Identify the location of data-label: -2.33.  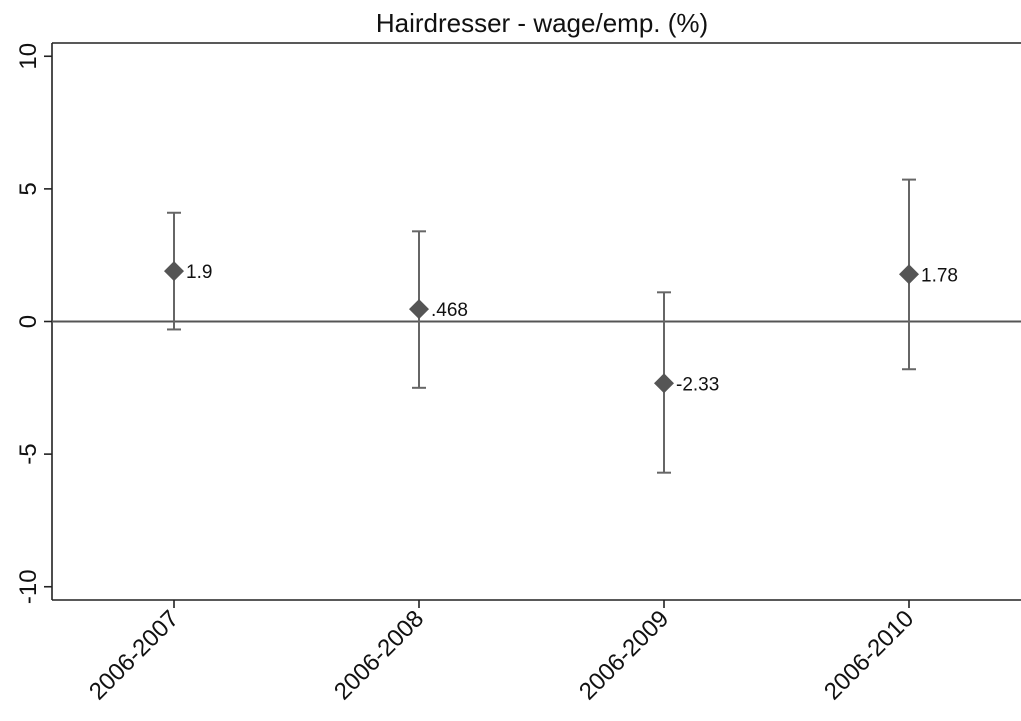
(697, 384).